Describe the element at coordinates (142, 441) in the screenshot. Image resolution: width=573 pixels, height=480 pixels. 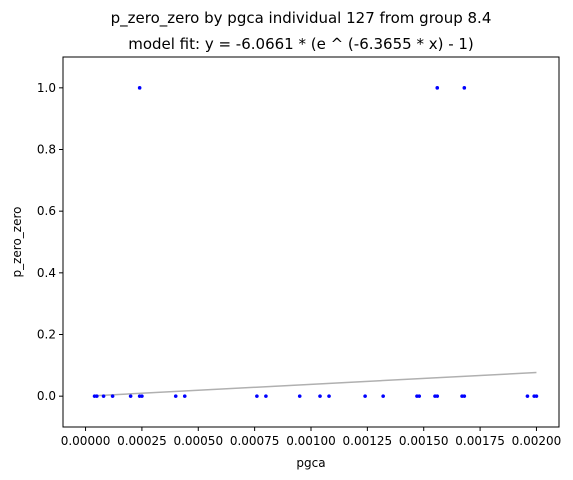
I see `x-tick-label: 0.00025` at that location.